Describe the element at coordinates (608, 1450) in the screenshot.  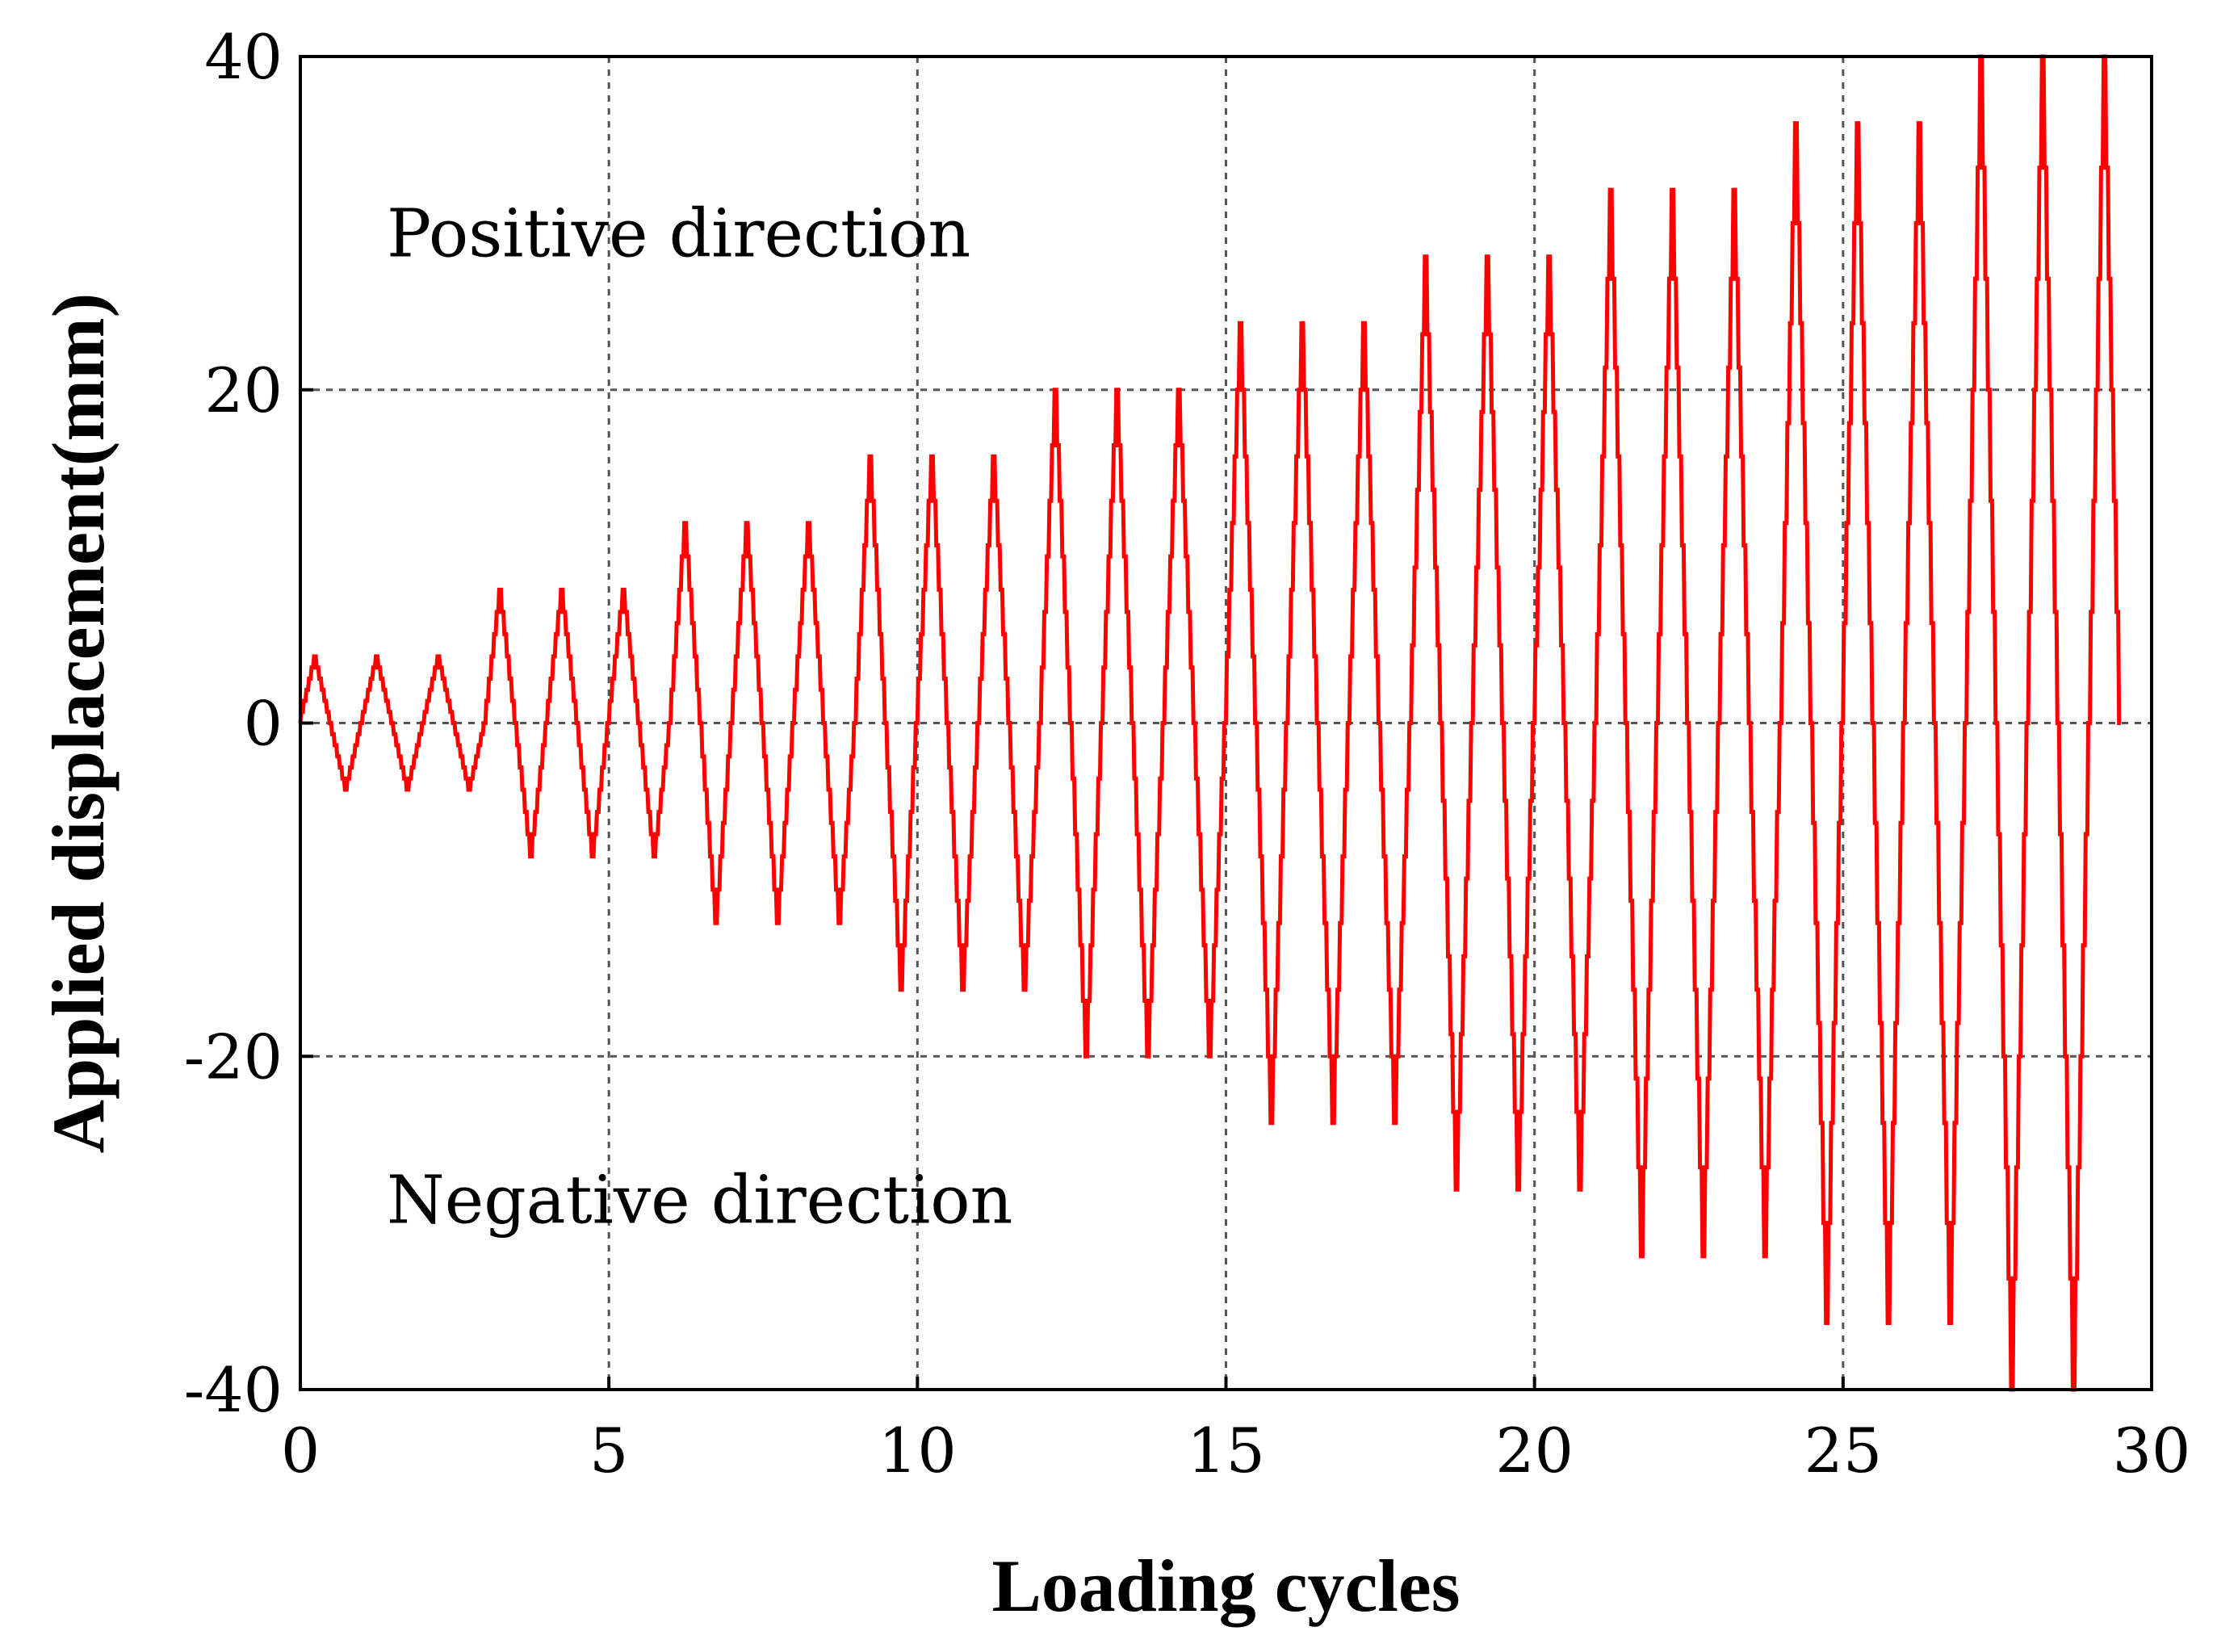
I see `x-tick-label-5: 5` at that location.